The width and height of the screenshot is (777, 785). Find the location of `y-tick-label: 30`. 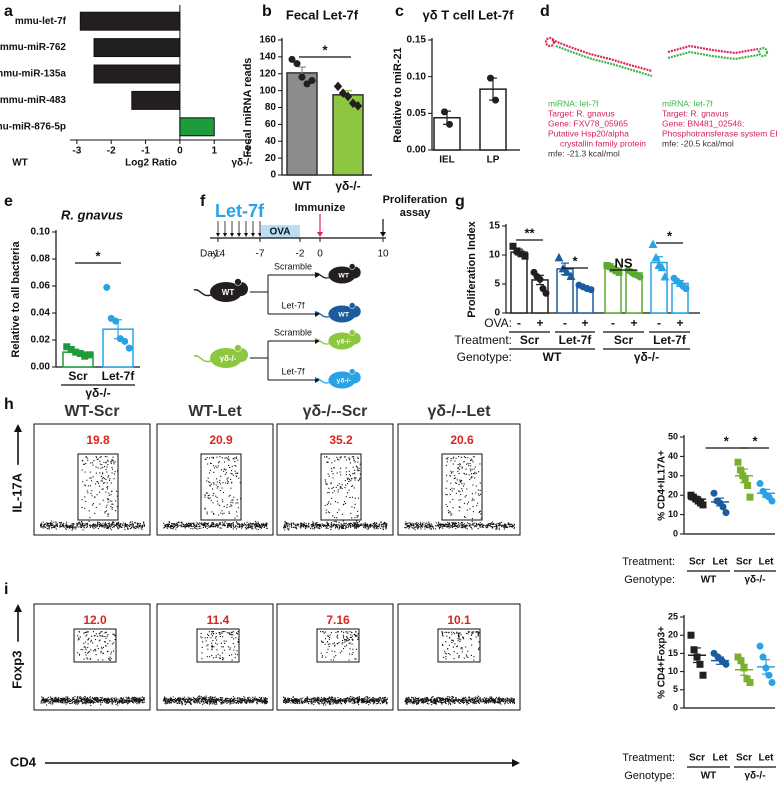

y-tick-label: 30 is located at coordinates (673, 475).